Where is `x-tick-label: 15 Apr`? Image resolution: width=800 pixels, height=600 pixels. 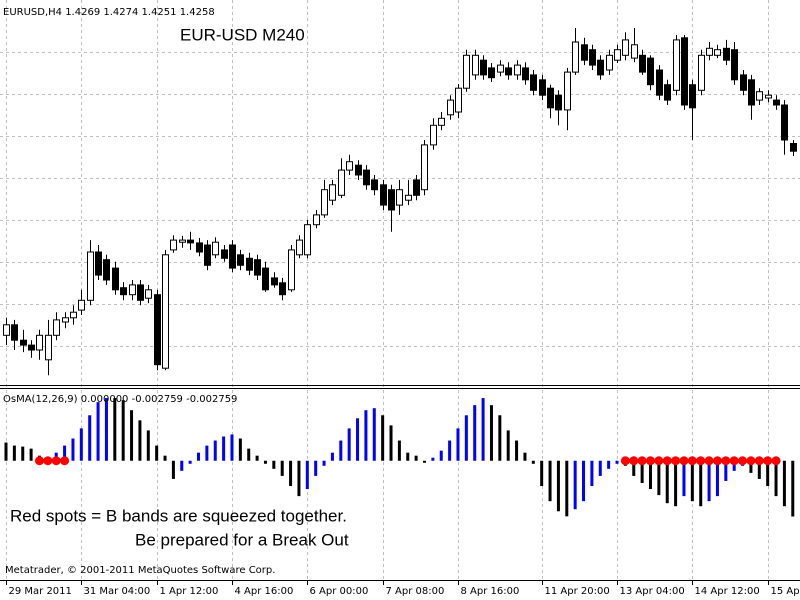 x-tick-label: 15 Apr is located at coordinates (785, 591).